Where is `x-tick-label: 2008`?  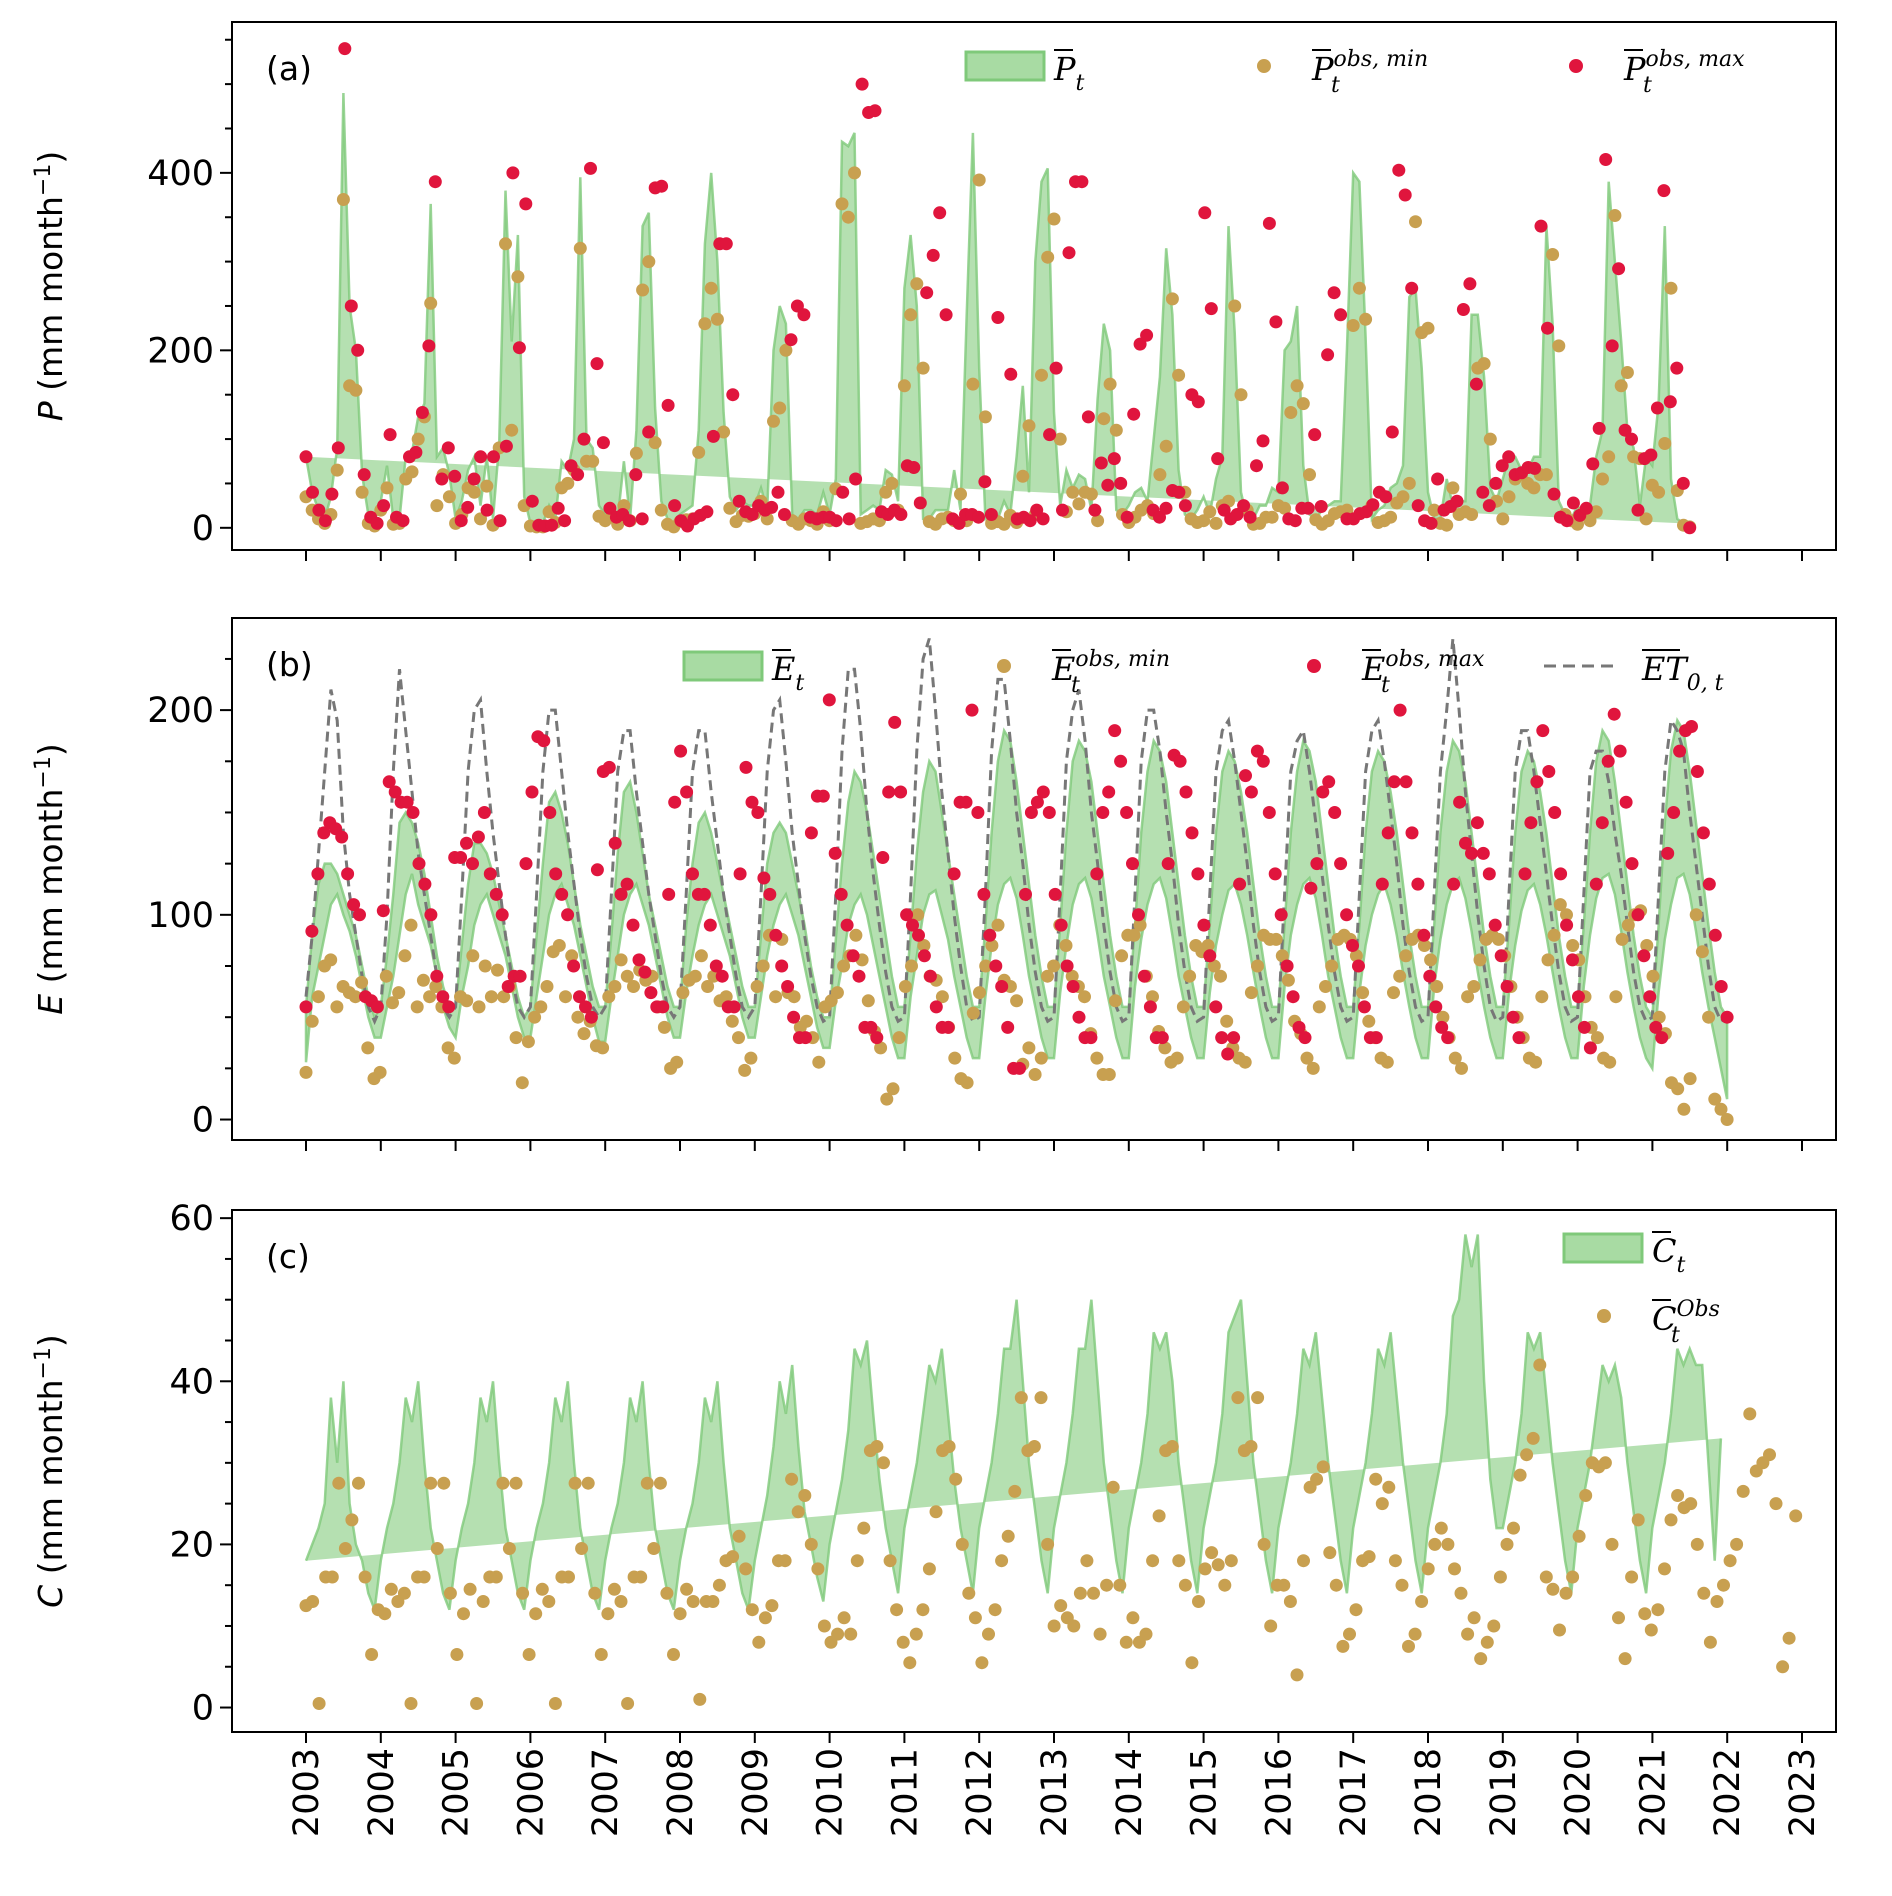
x-tick-label: 2008 is located at coordinates (681, 1792).